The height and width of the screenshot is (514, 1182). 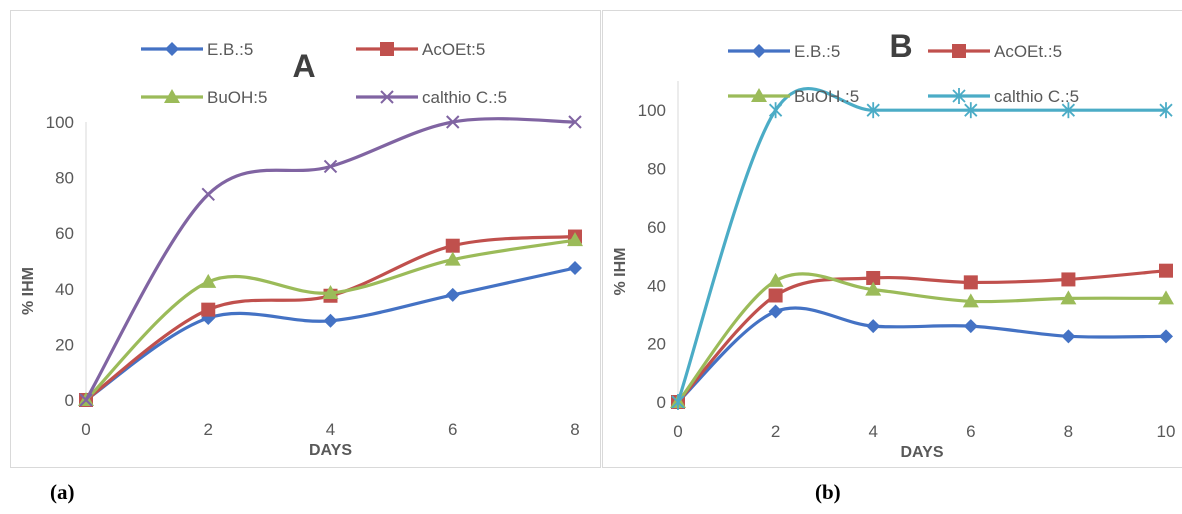 I want to click on chart-a-y-tick-label: 0, so click(x=69, y=400).